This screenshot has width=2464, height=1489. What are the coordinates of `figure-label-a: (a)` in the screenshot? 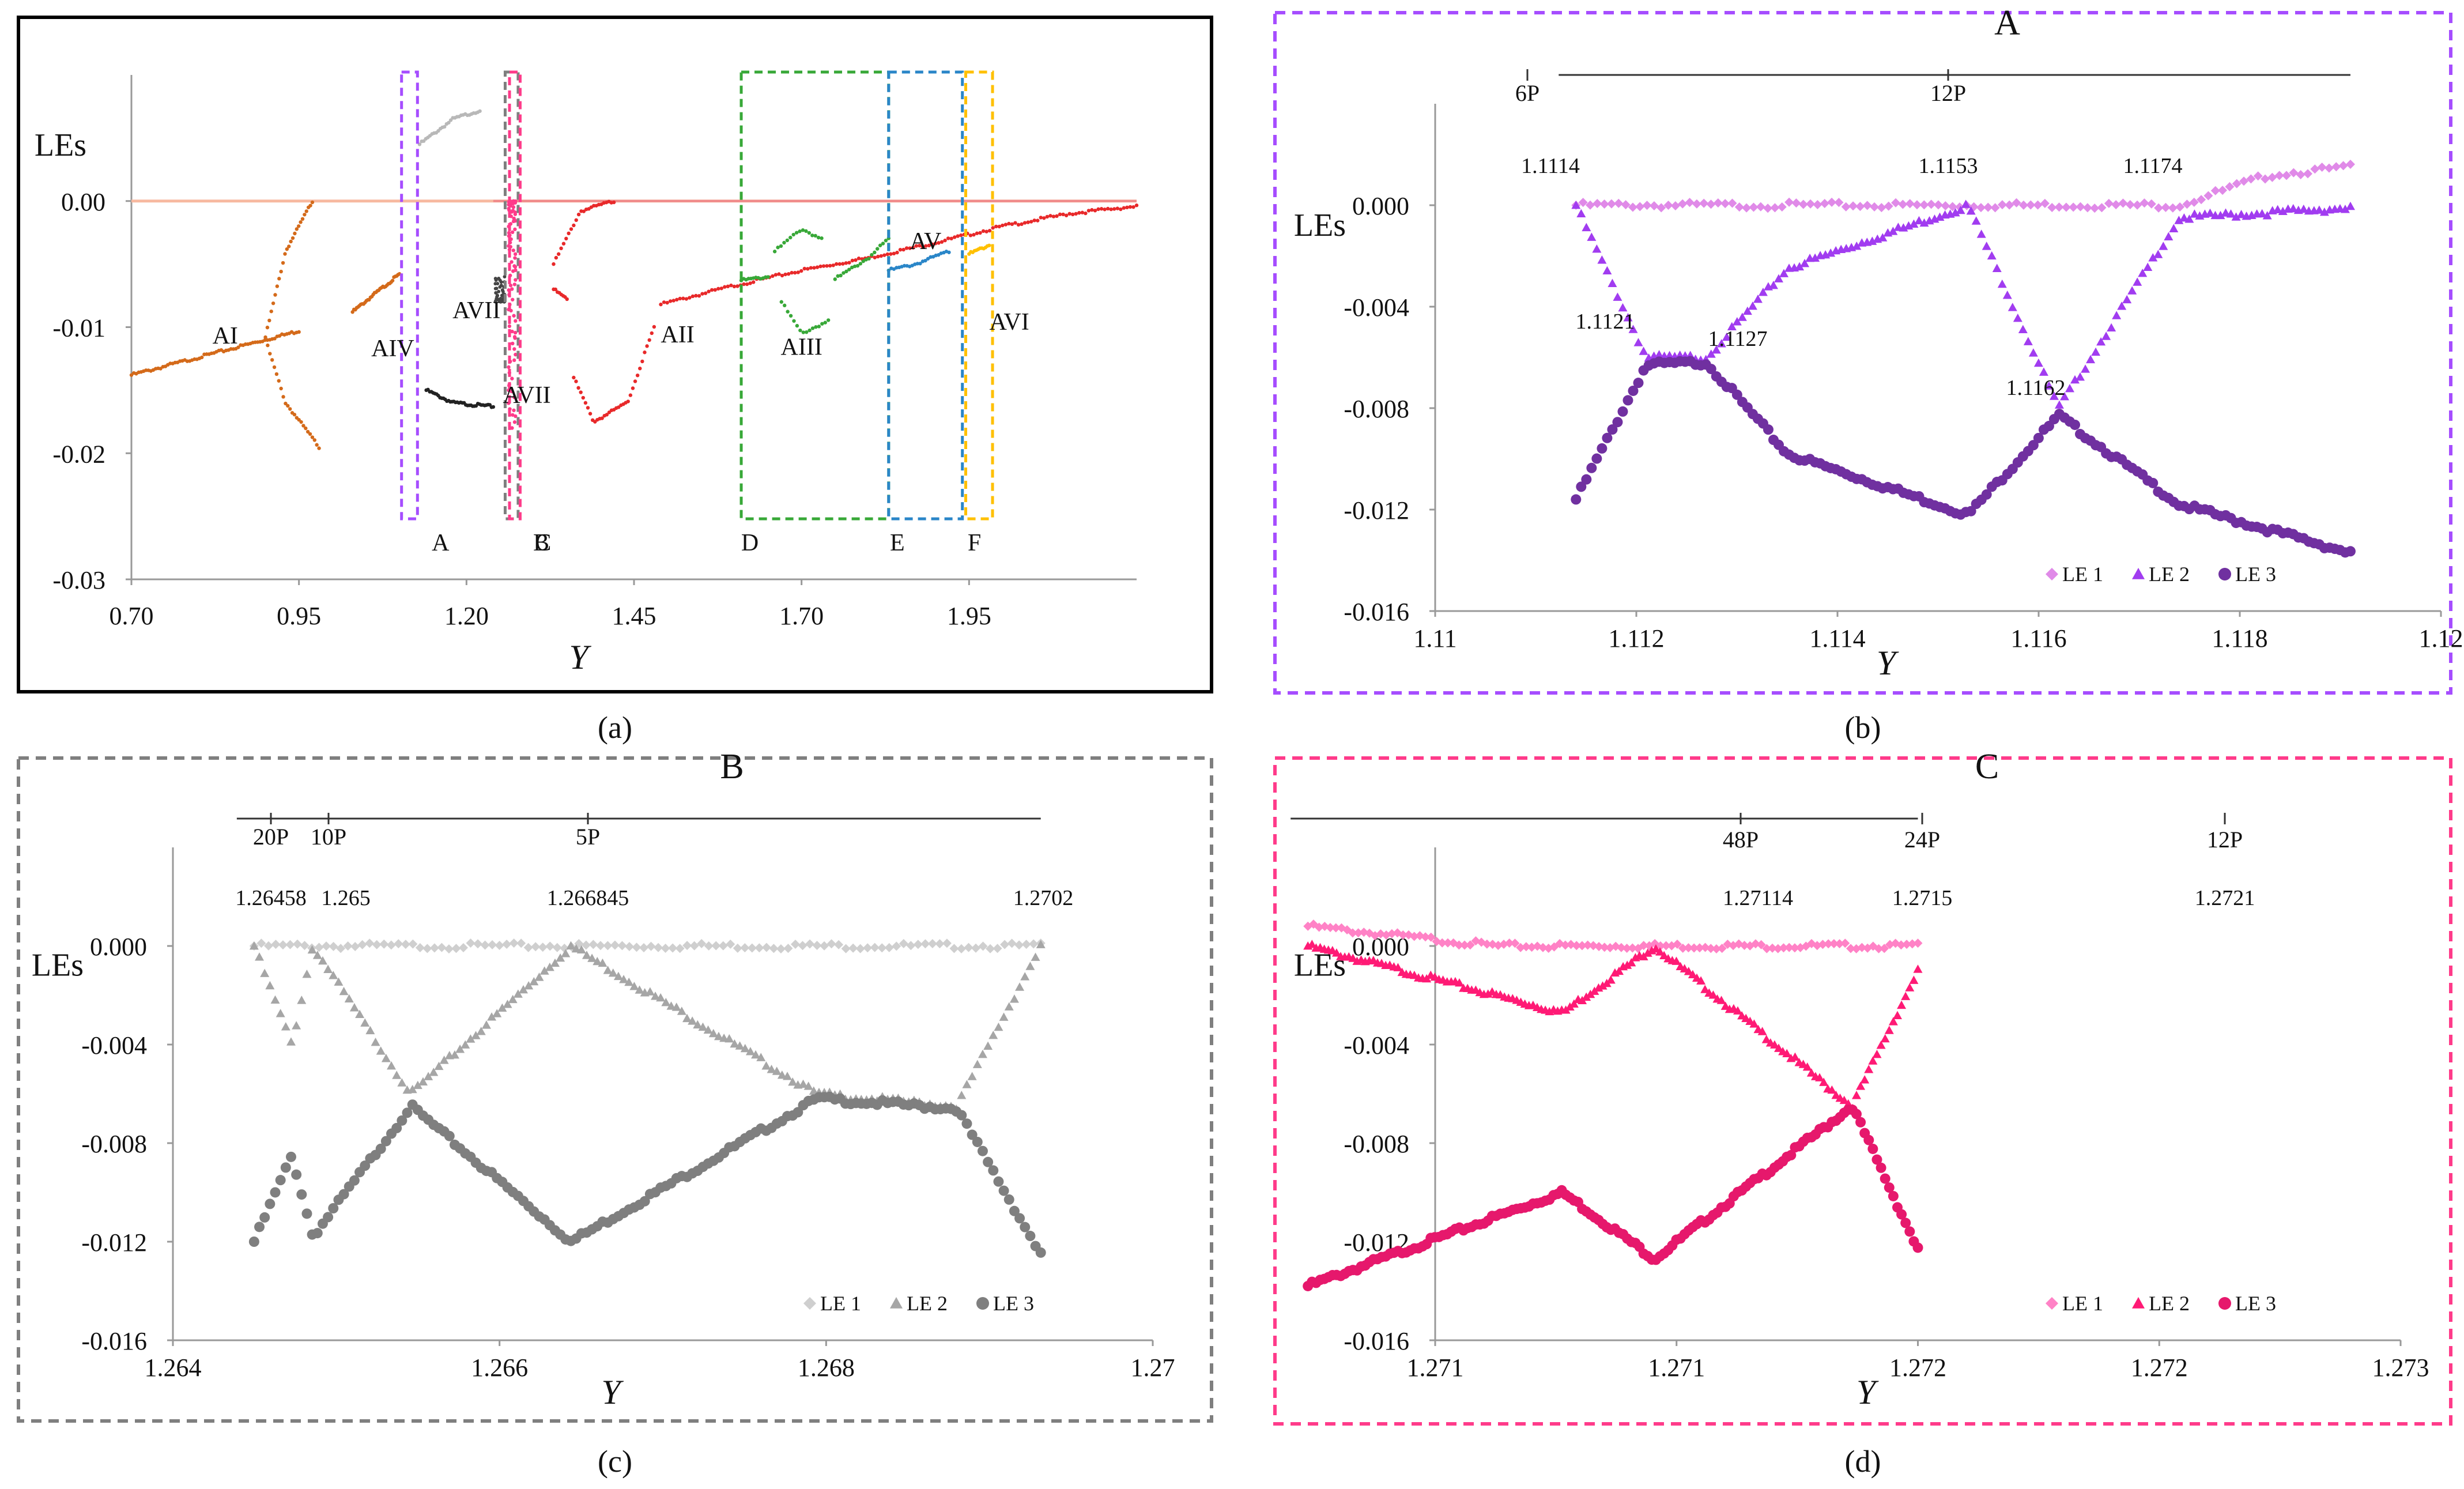 It's located at (615, 727).